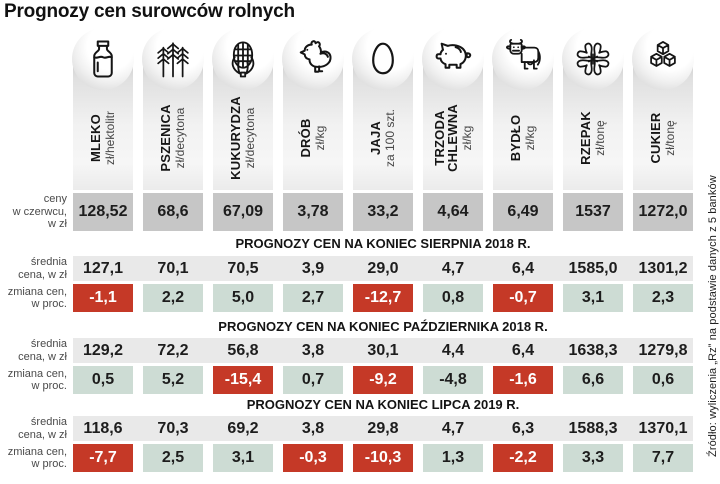 The width and height of the screenshot is (720, 484). I want to click on price-change-cell: 0,7, so click(313, 380).